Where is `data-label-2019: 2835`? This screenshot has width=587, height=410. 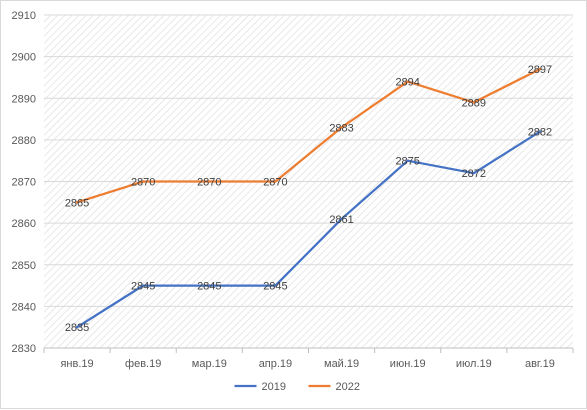
data-label-2019: 2835 is located at coordinates (77, 328).